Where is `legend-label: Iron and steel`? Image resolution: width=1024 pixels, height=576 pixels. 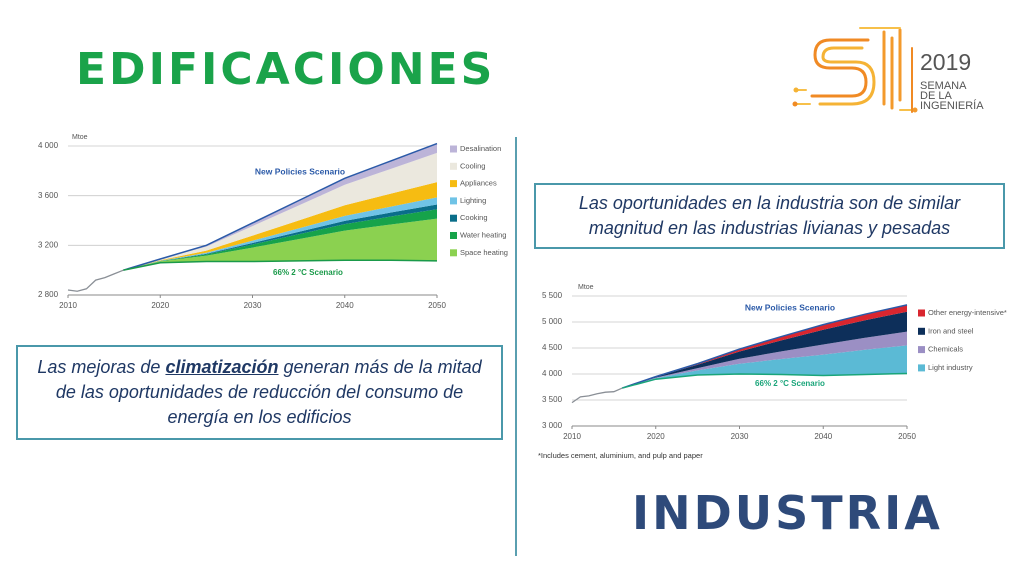
legend-label: Iron and steel is located at coordinates (951, 330).